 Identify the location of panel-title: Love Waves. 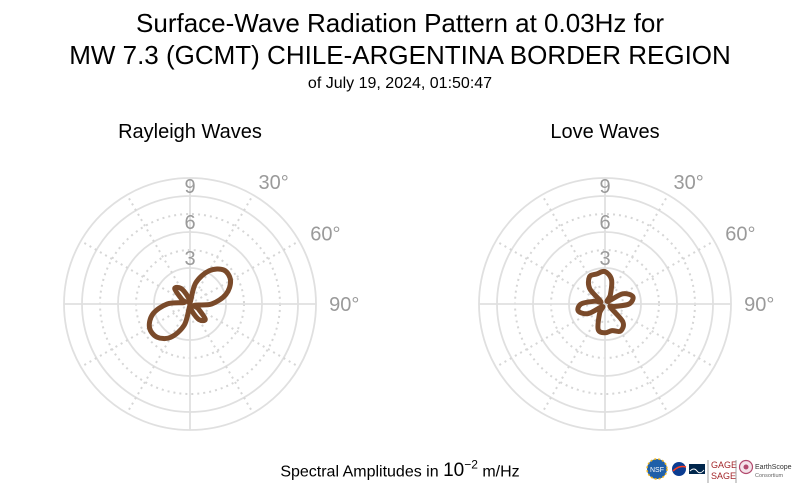
(604, 132).